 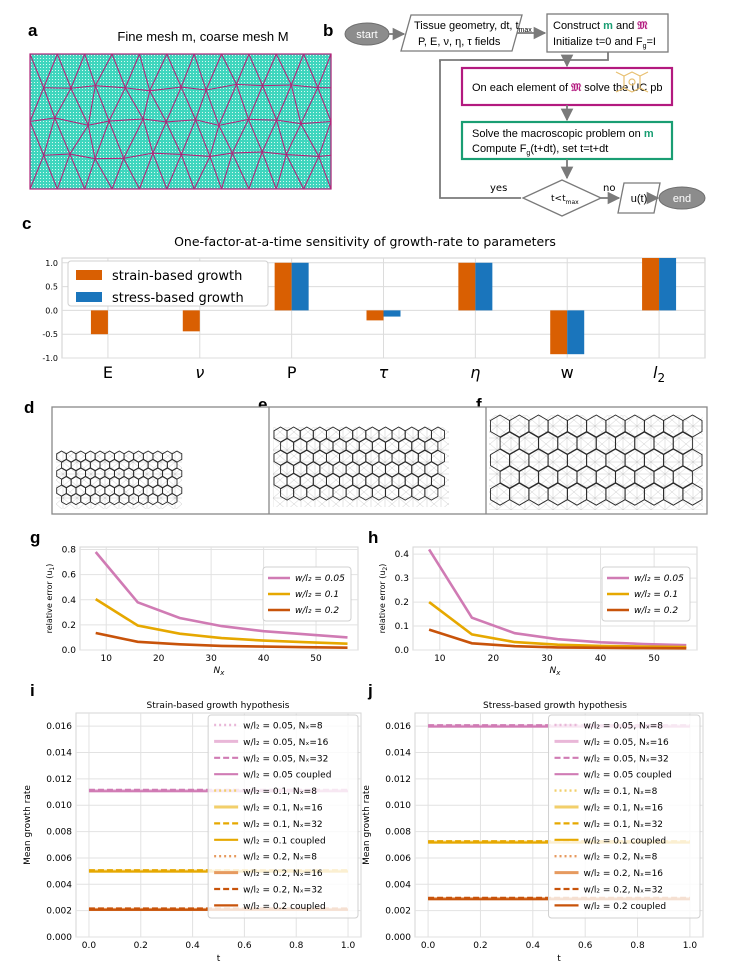 I want to click on y-tick-label: -0.5, so click(x=50, y=334).